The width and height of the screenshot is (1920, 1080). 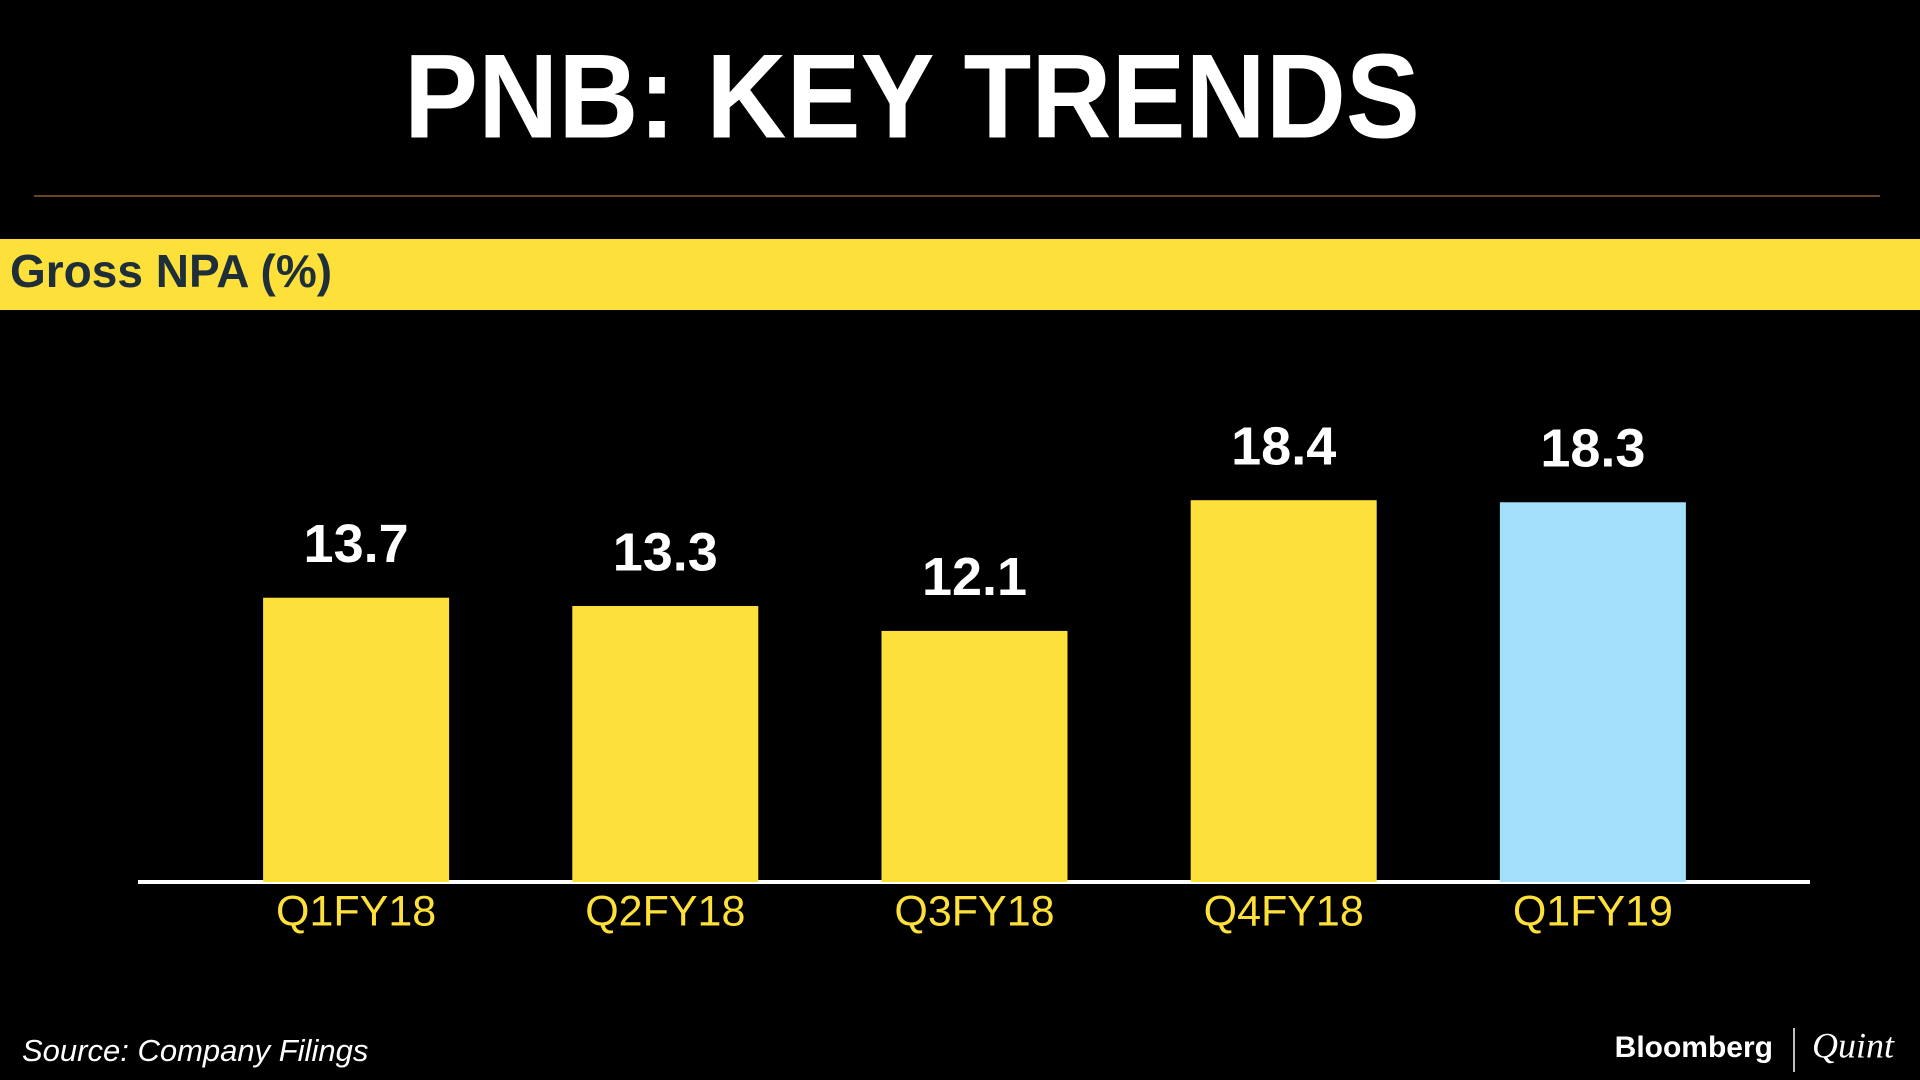 What do you see at coordinates (912, 97) in the screenshot?
I see `chart-title: PNB: KEY TRENDS` at bounding box center [912, 97].